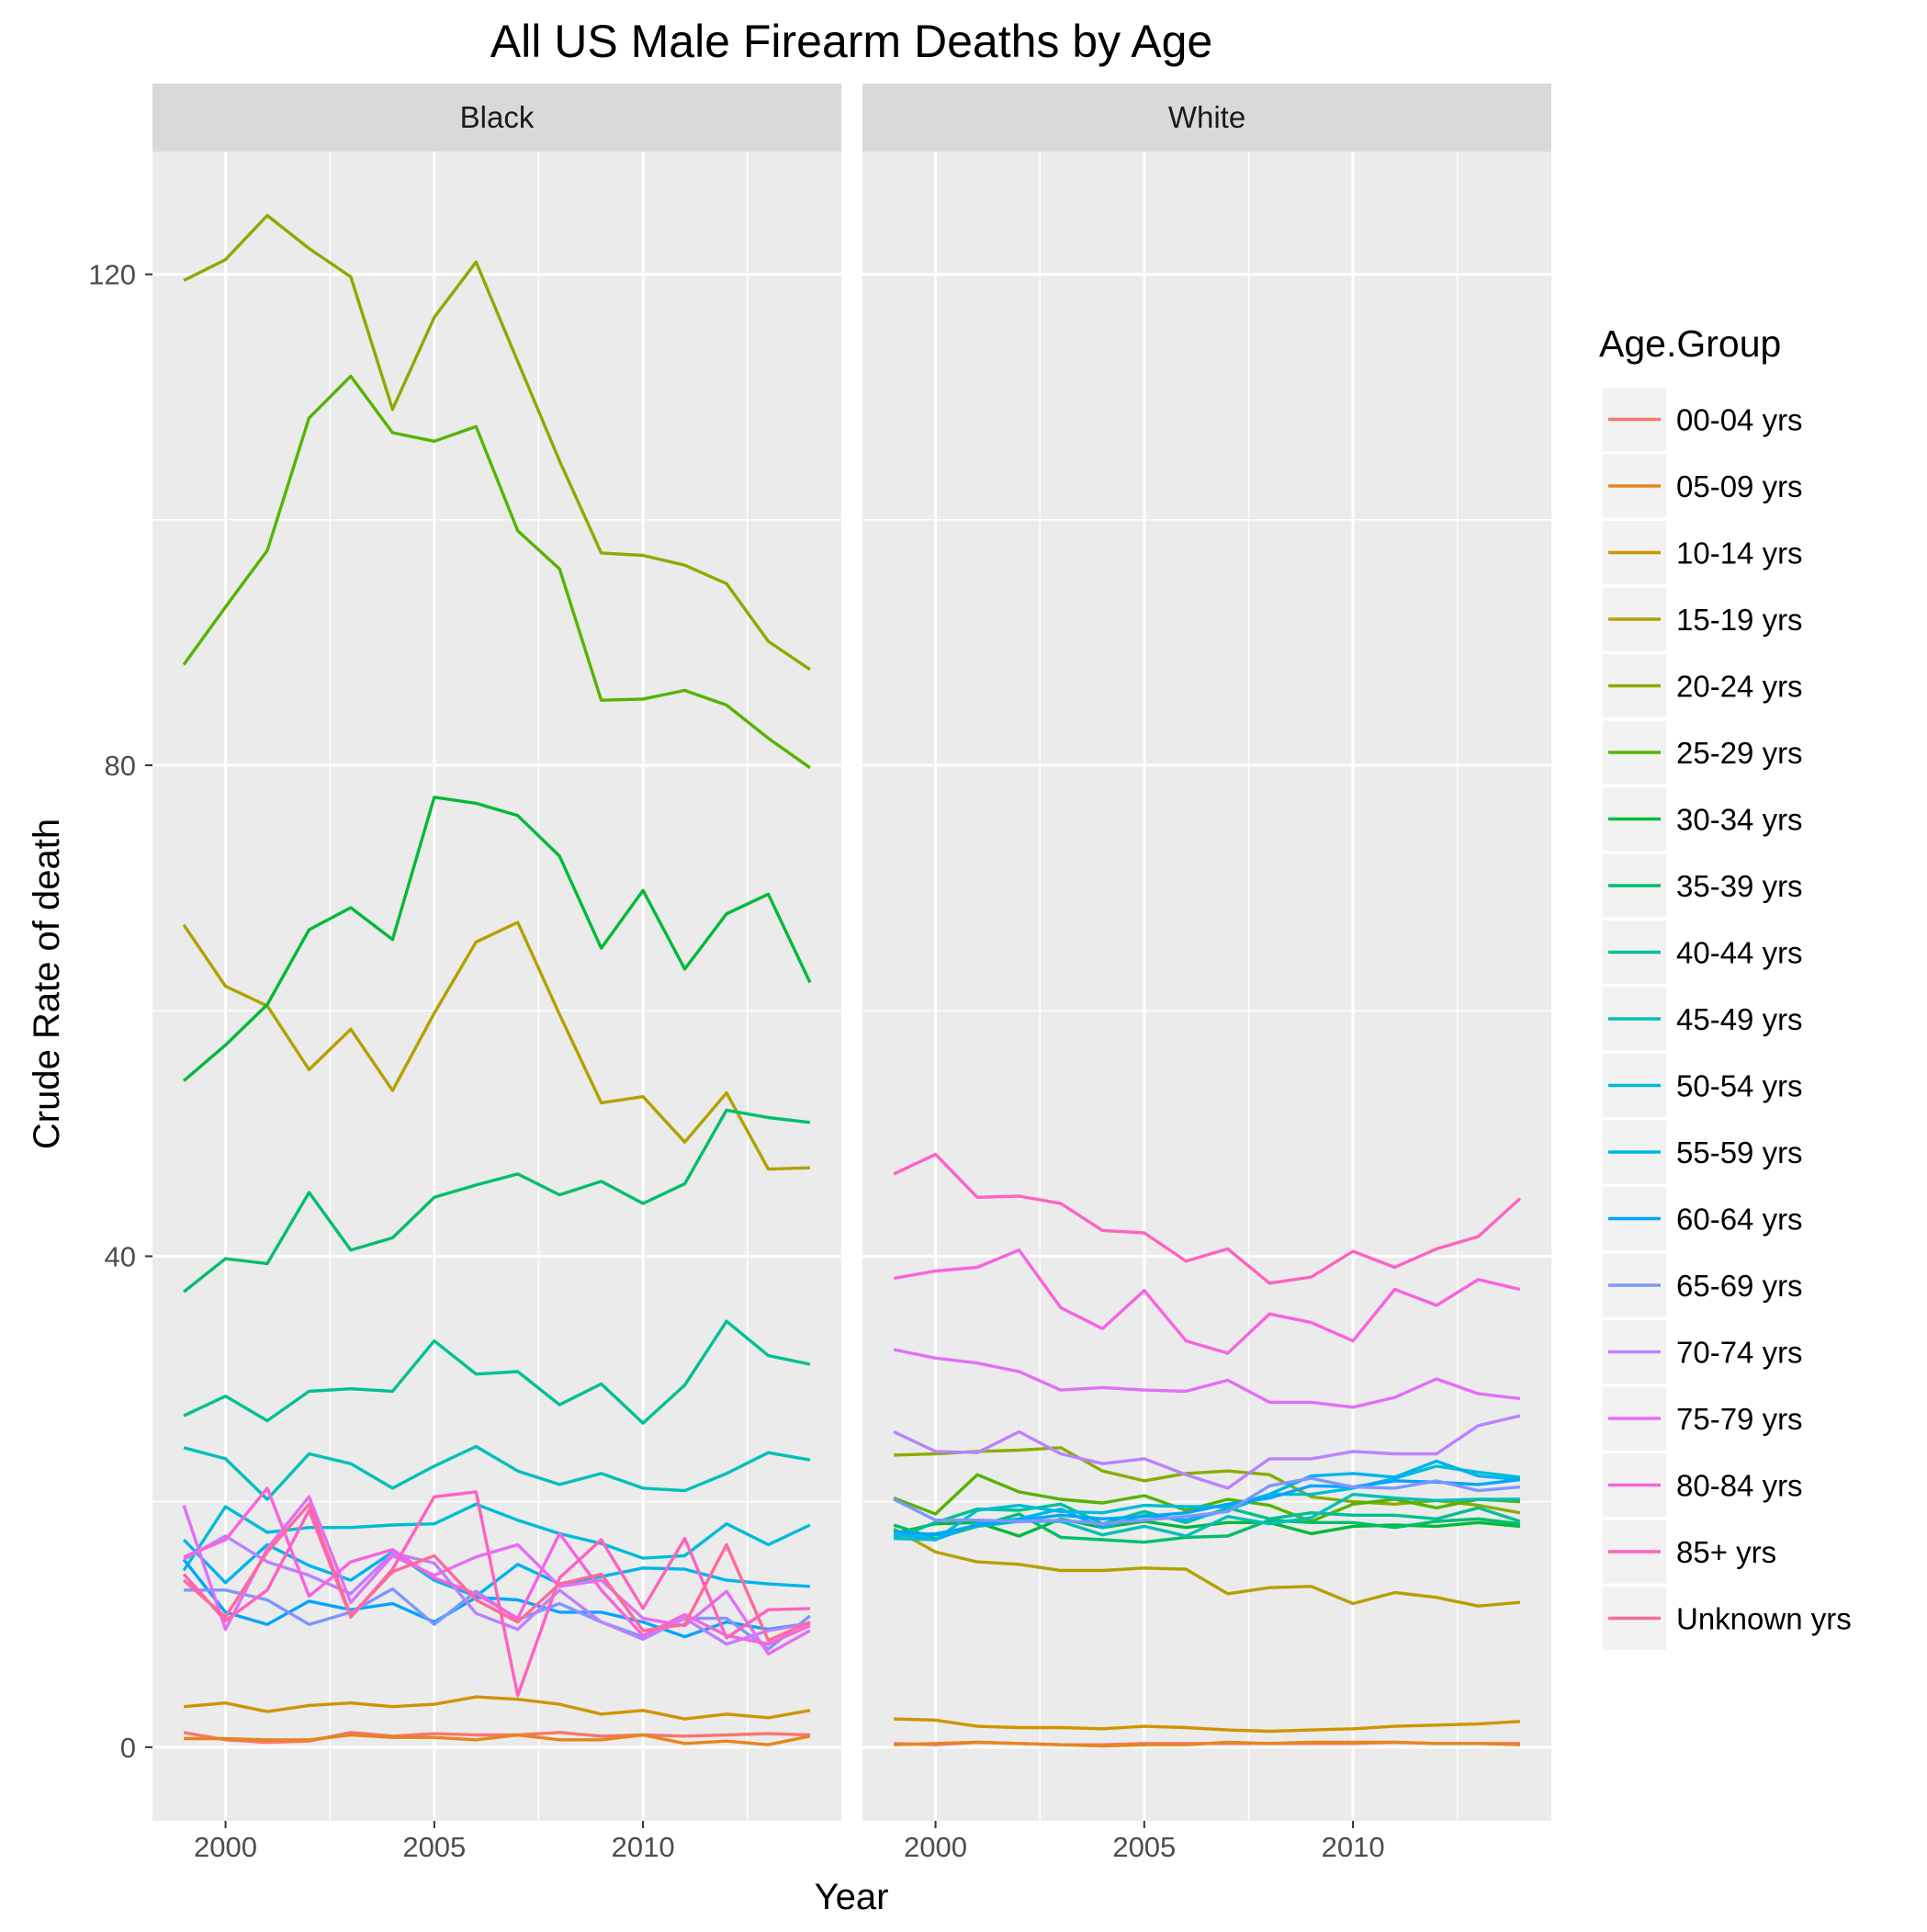 The height and width of the screenshot is (1932, 1927). I want to click on series-line-20-24-yrs, so click(497, 442).